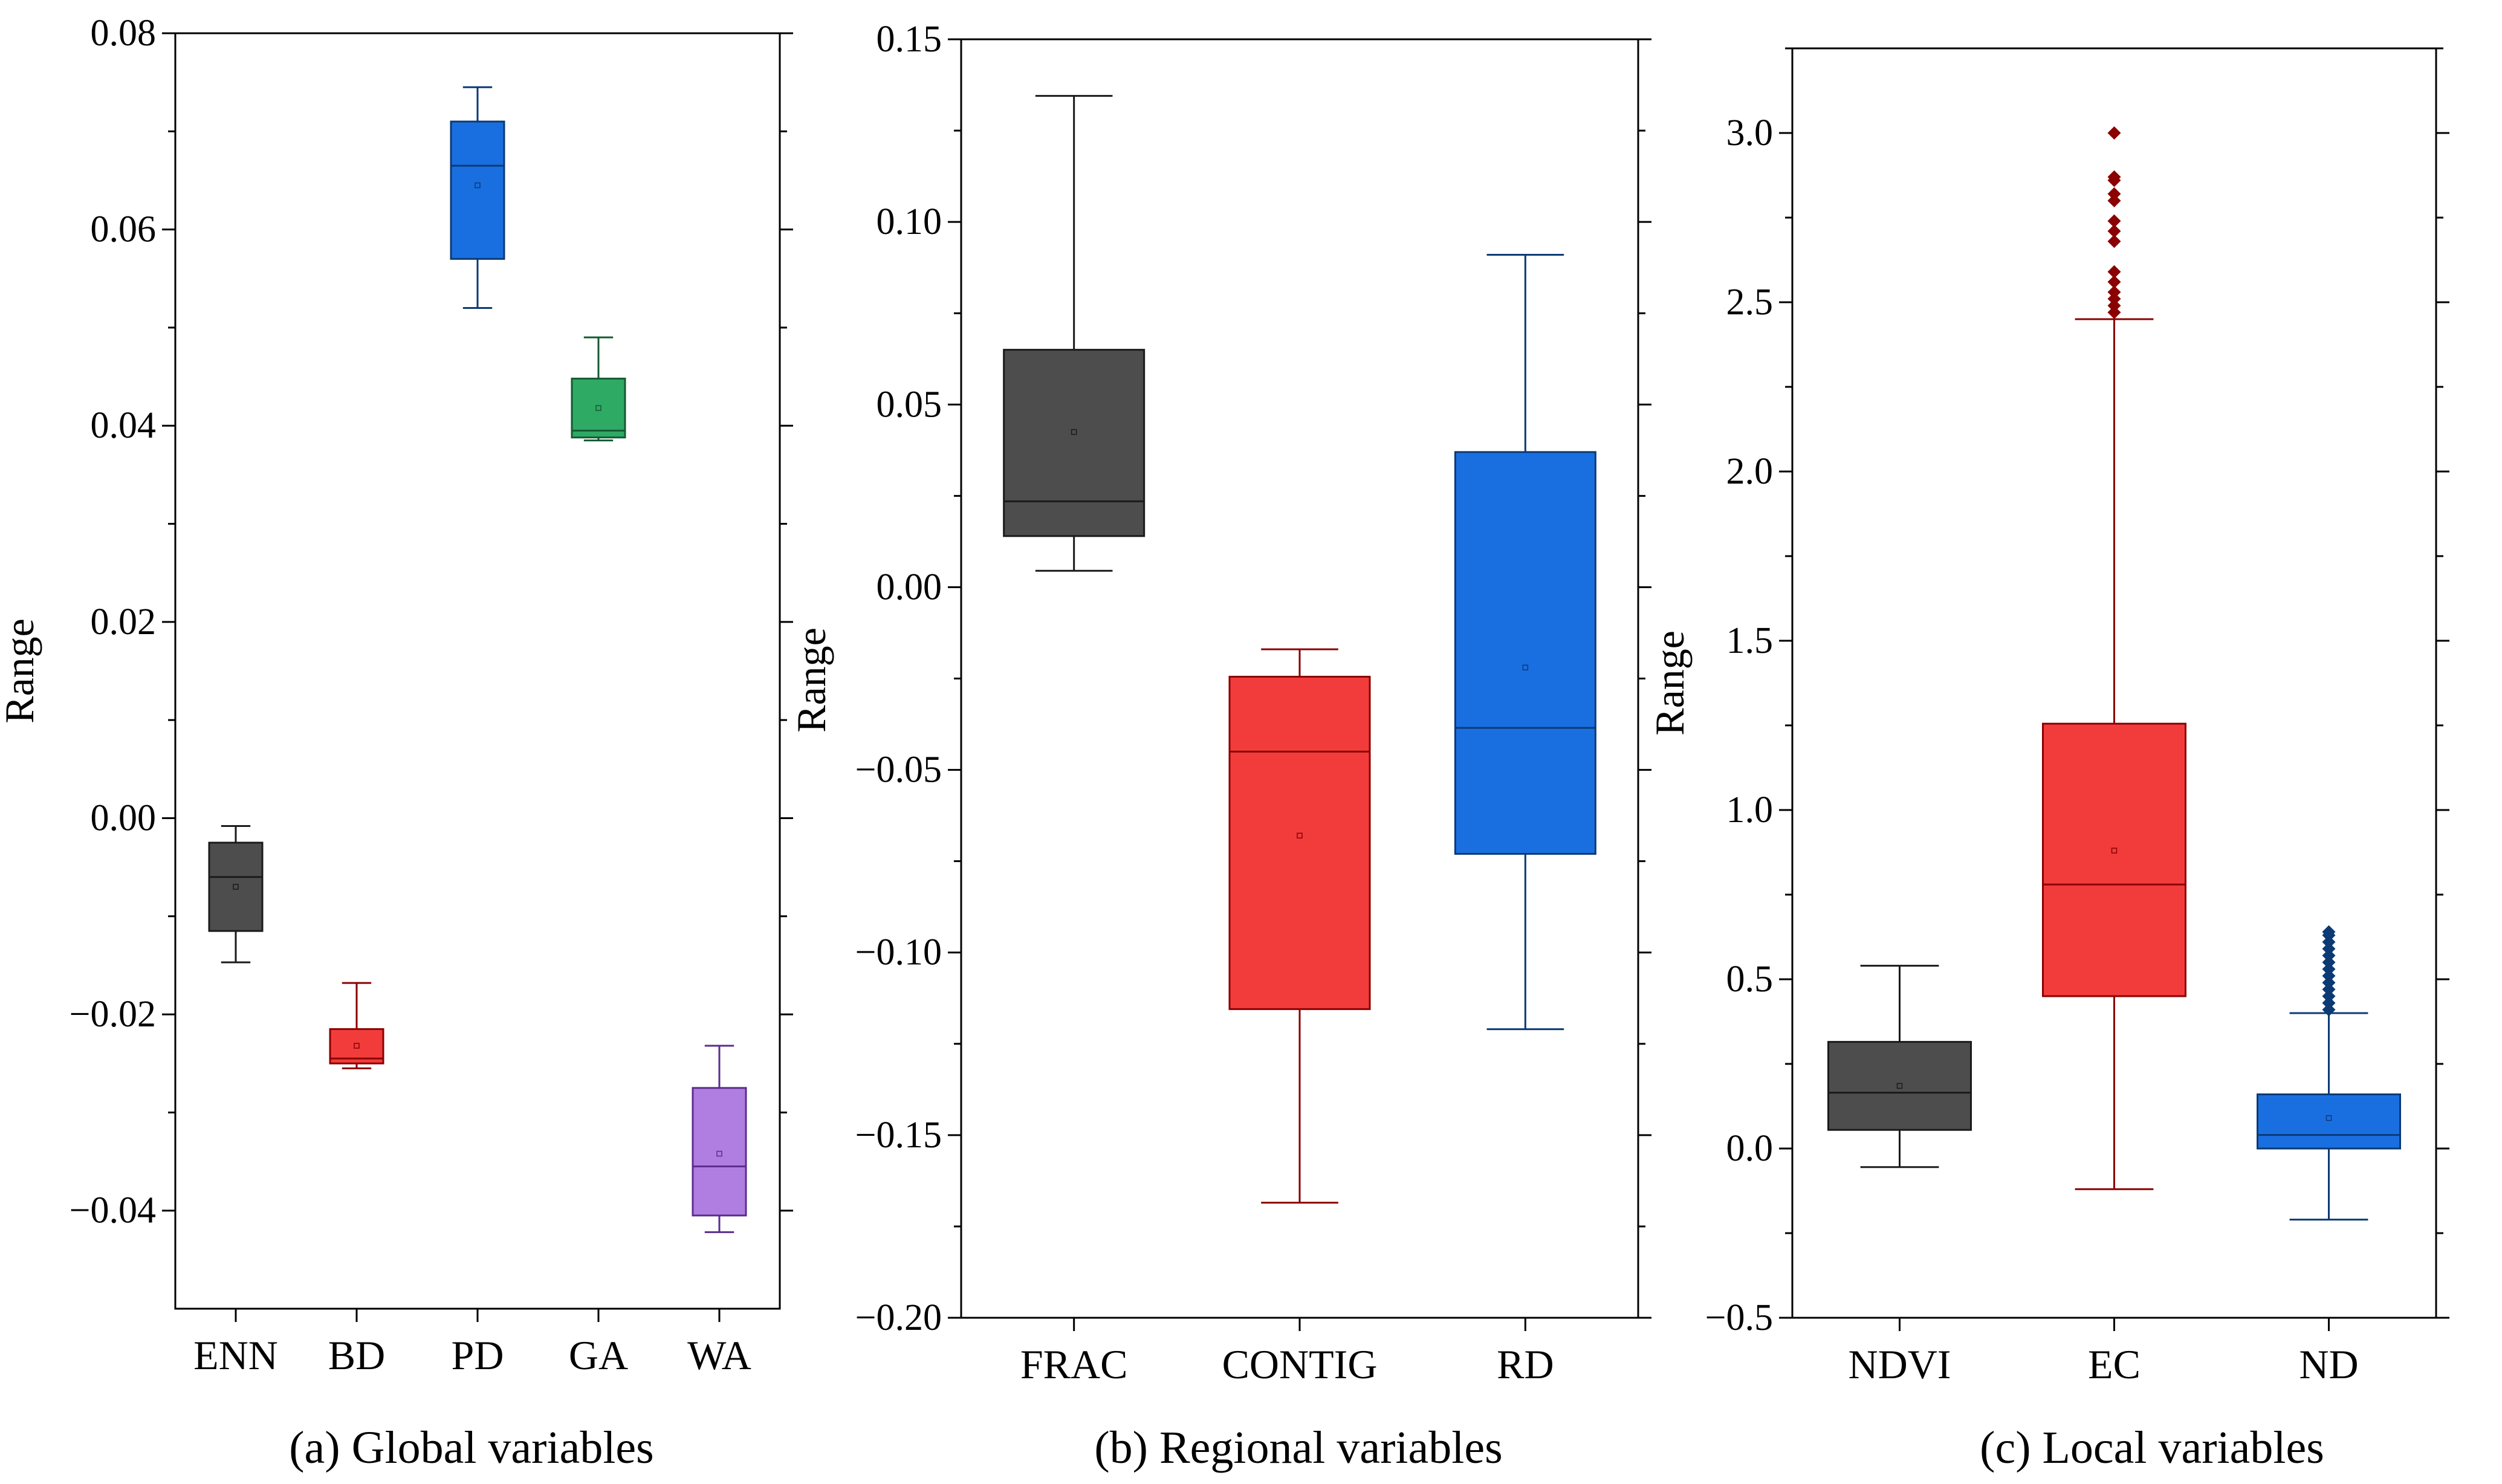 The image size is (2502, 1484). What do you see at coordinates (899, 952) in the screenshot?
I see `y-tick-label: −0.10` at bounding box center [899, 952].